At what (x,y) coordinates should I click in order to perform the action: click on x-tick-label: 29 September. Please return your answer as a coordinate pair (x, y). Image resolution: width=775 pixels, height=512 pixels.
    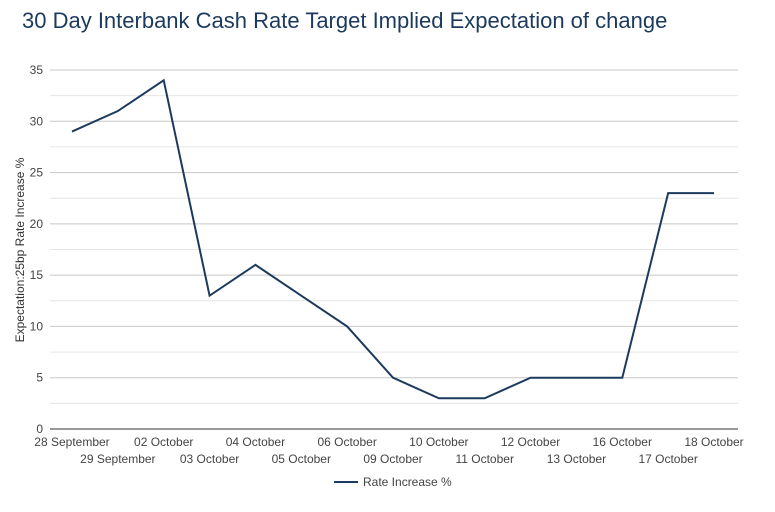
    Looking at the image, I should click on (117, 459).